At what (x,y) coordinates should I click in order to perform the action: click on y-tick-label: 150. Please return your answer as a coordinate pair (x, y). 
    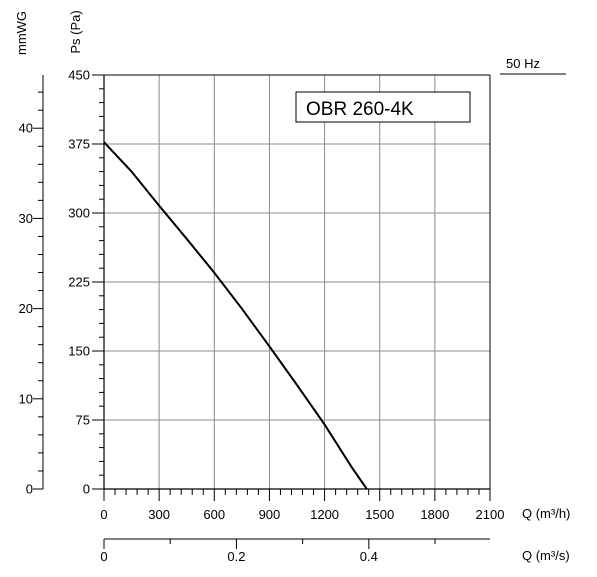
    Looking at the image, I should click on (79, 351).